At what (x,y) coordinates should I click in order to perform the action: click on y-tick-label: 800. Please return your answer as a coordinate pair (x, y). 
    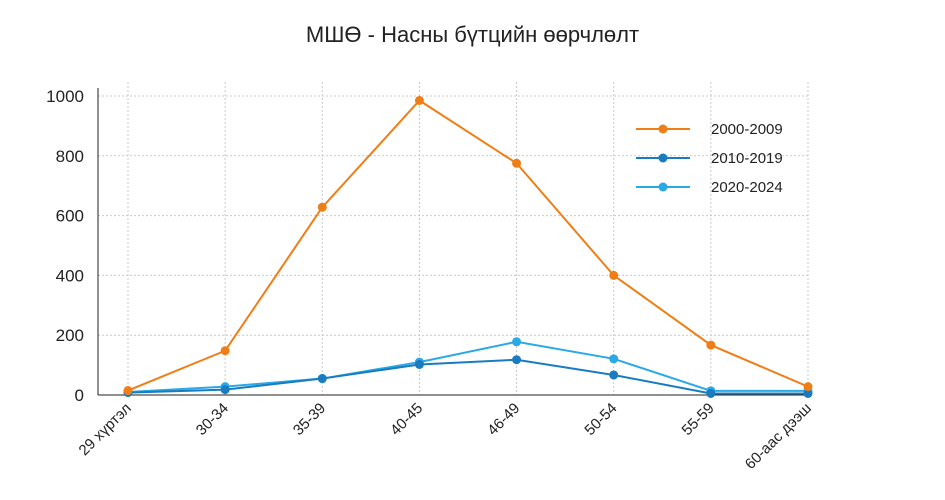
    Looking at the image, I should click on (70, 156).